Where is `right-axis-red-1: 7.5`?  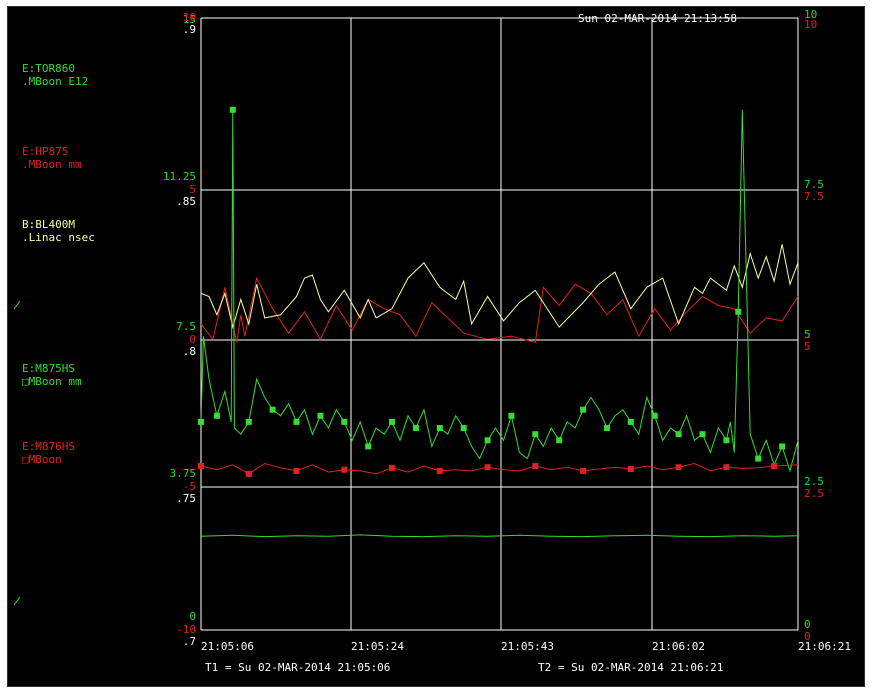 right-axis-red-1: 7.5 is located at coordinates (814, 196).